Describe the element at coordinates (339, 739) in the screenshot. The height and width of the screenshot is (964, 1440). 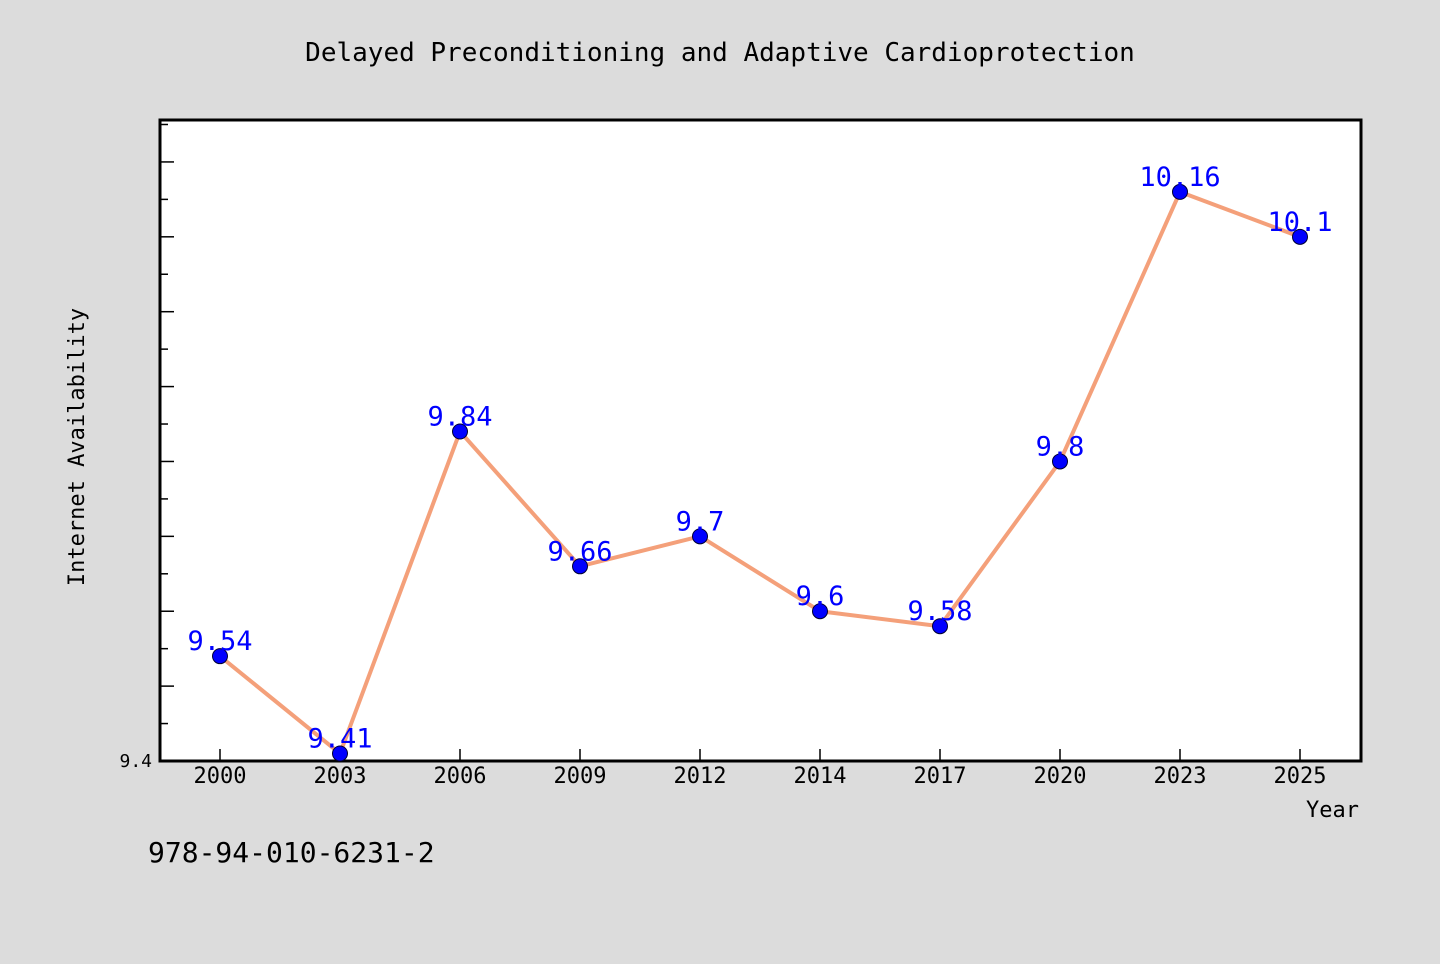
I see `data-label: 9.41` at that location.